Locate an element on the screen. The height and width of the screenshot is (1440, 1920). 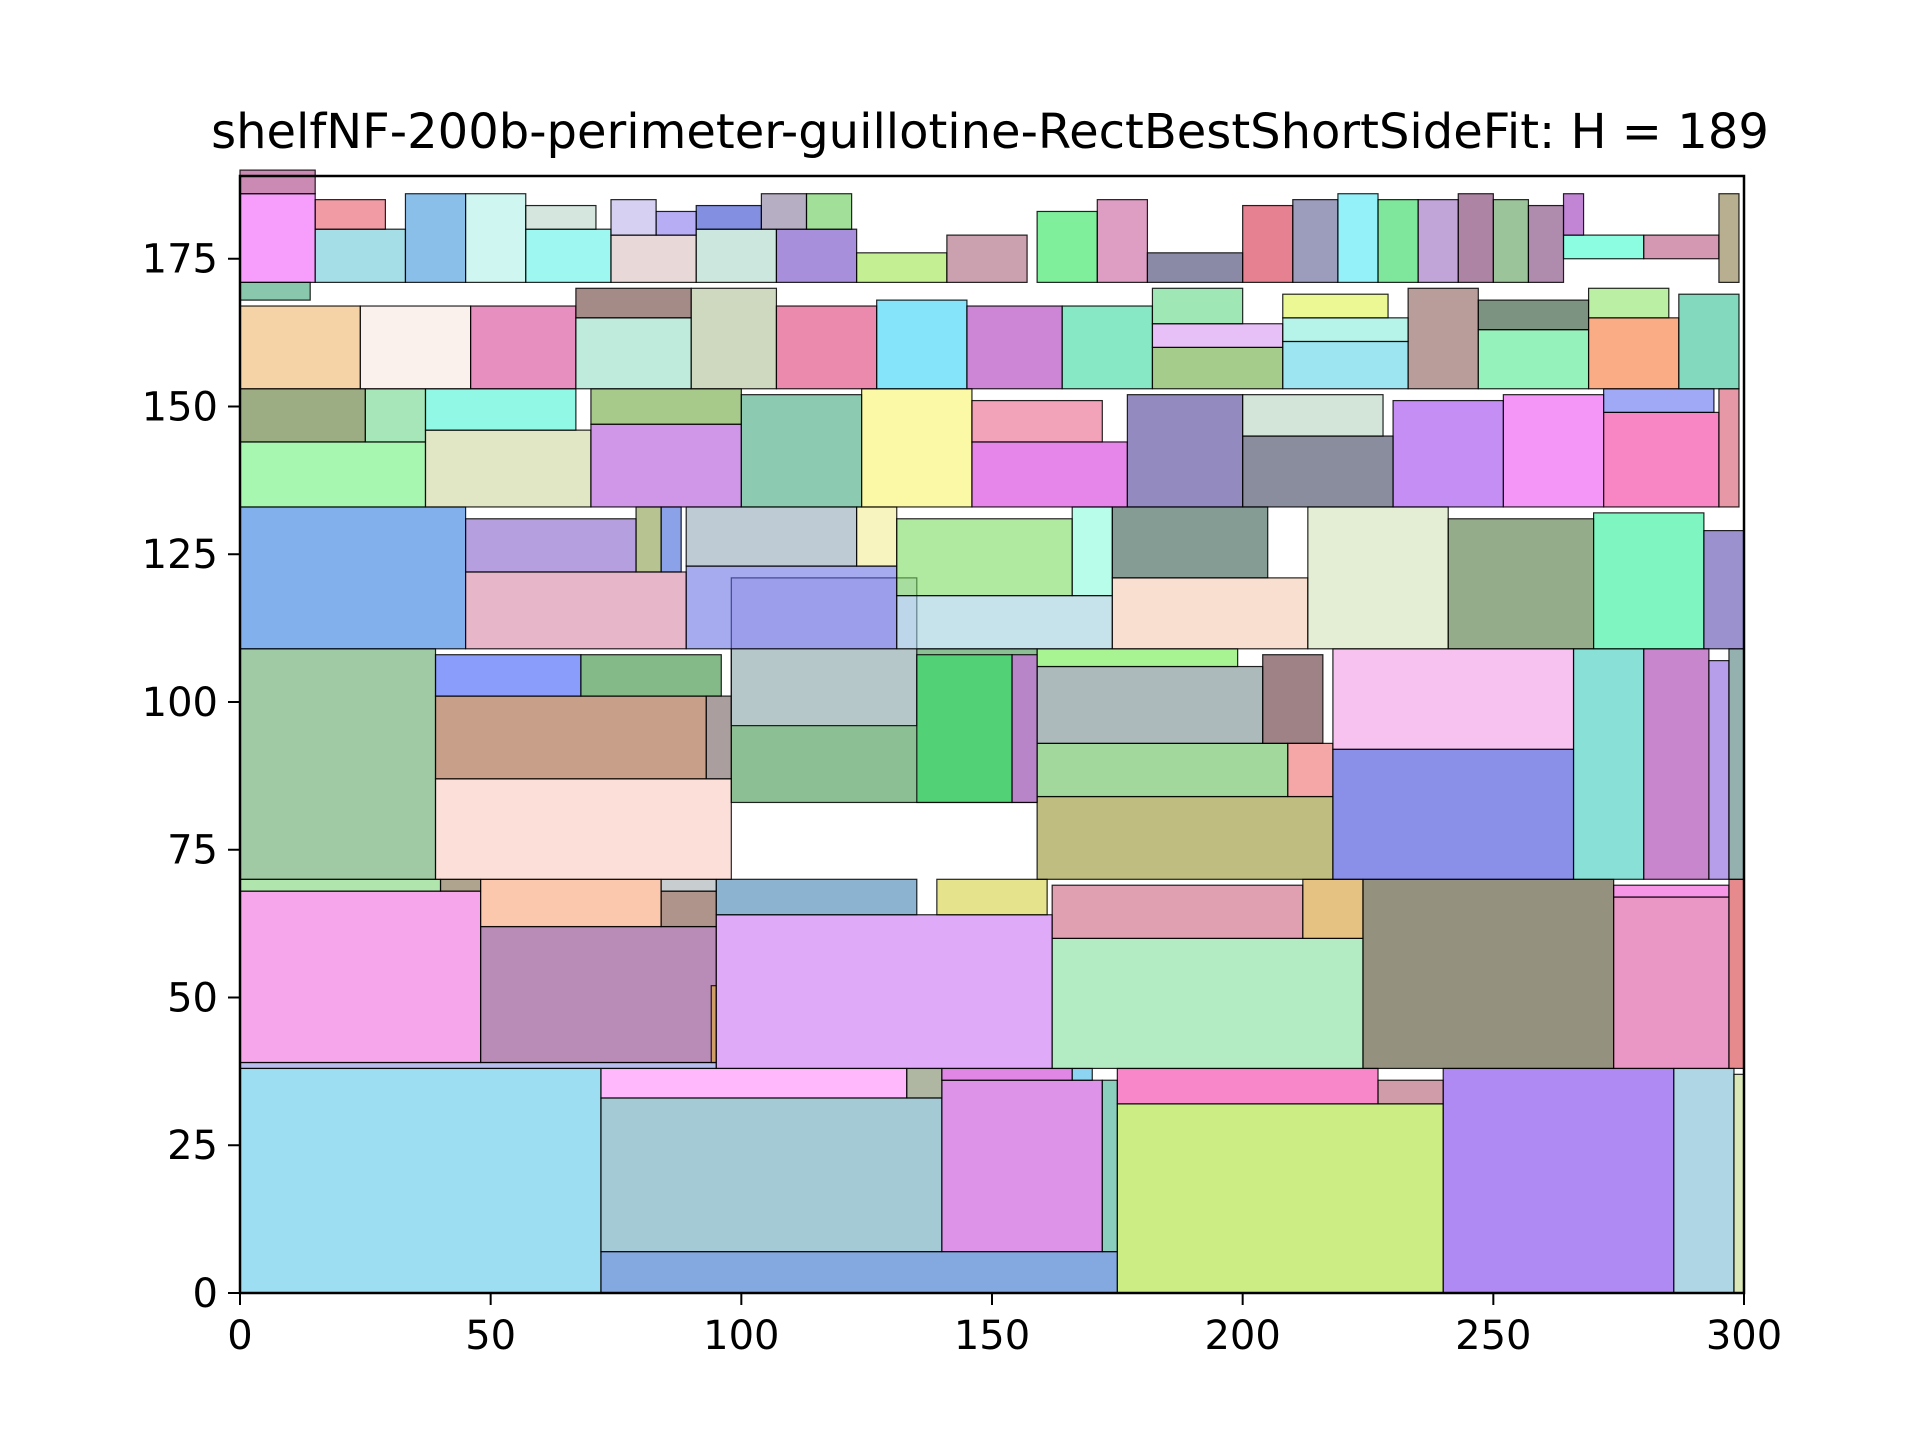
x-tick-label-4: 200 is located at coordinates (1242, 1336).